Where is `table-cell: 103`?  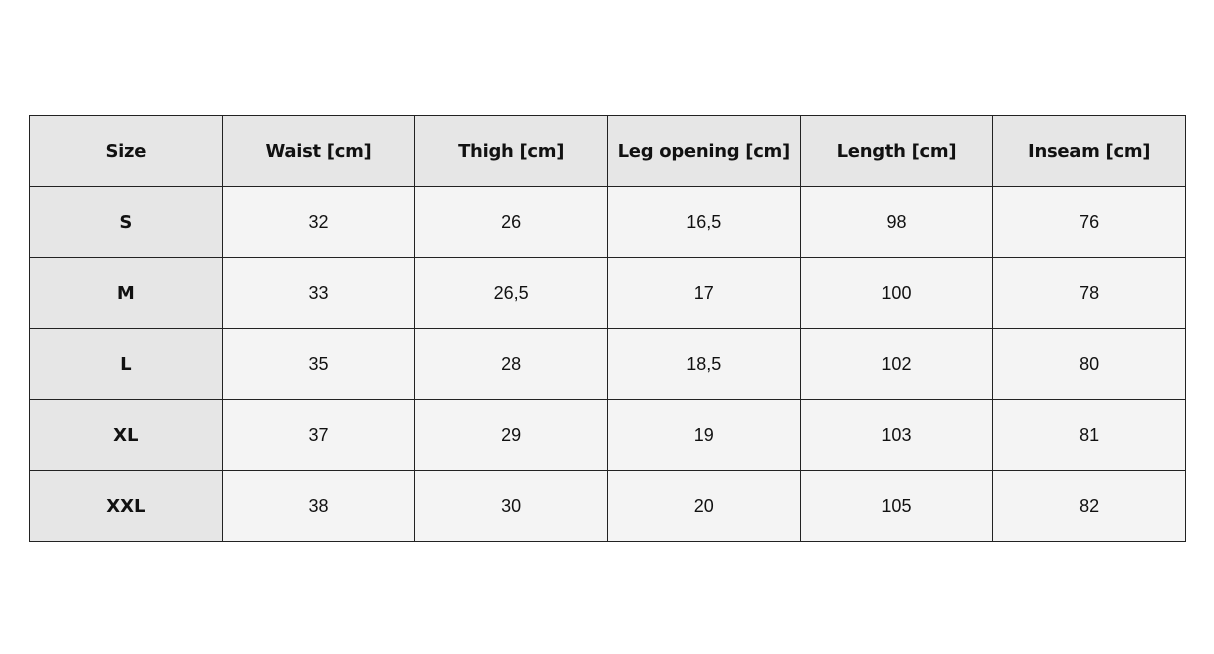 table-cell: 103 is located at coordinates (896, 435).